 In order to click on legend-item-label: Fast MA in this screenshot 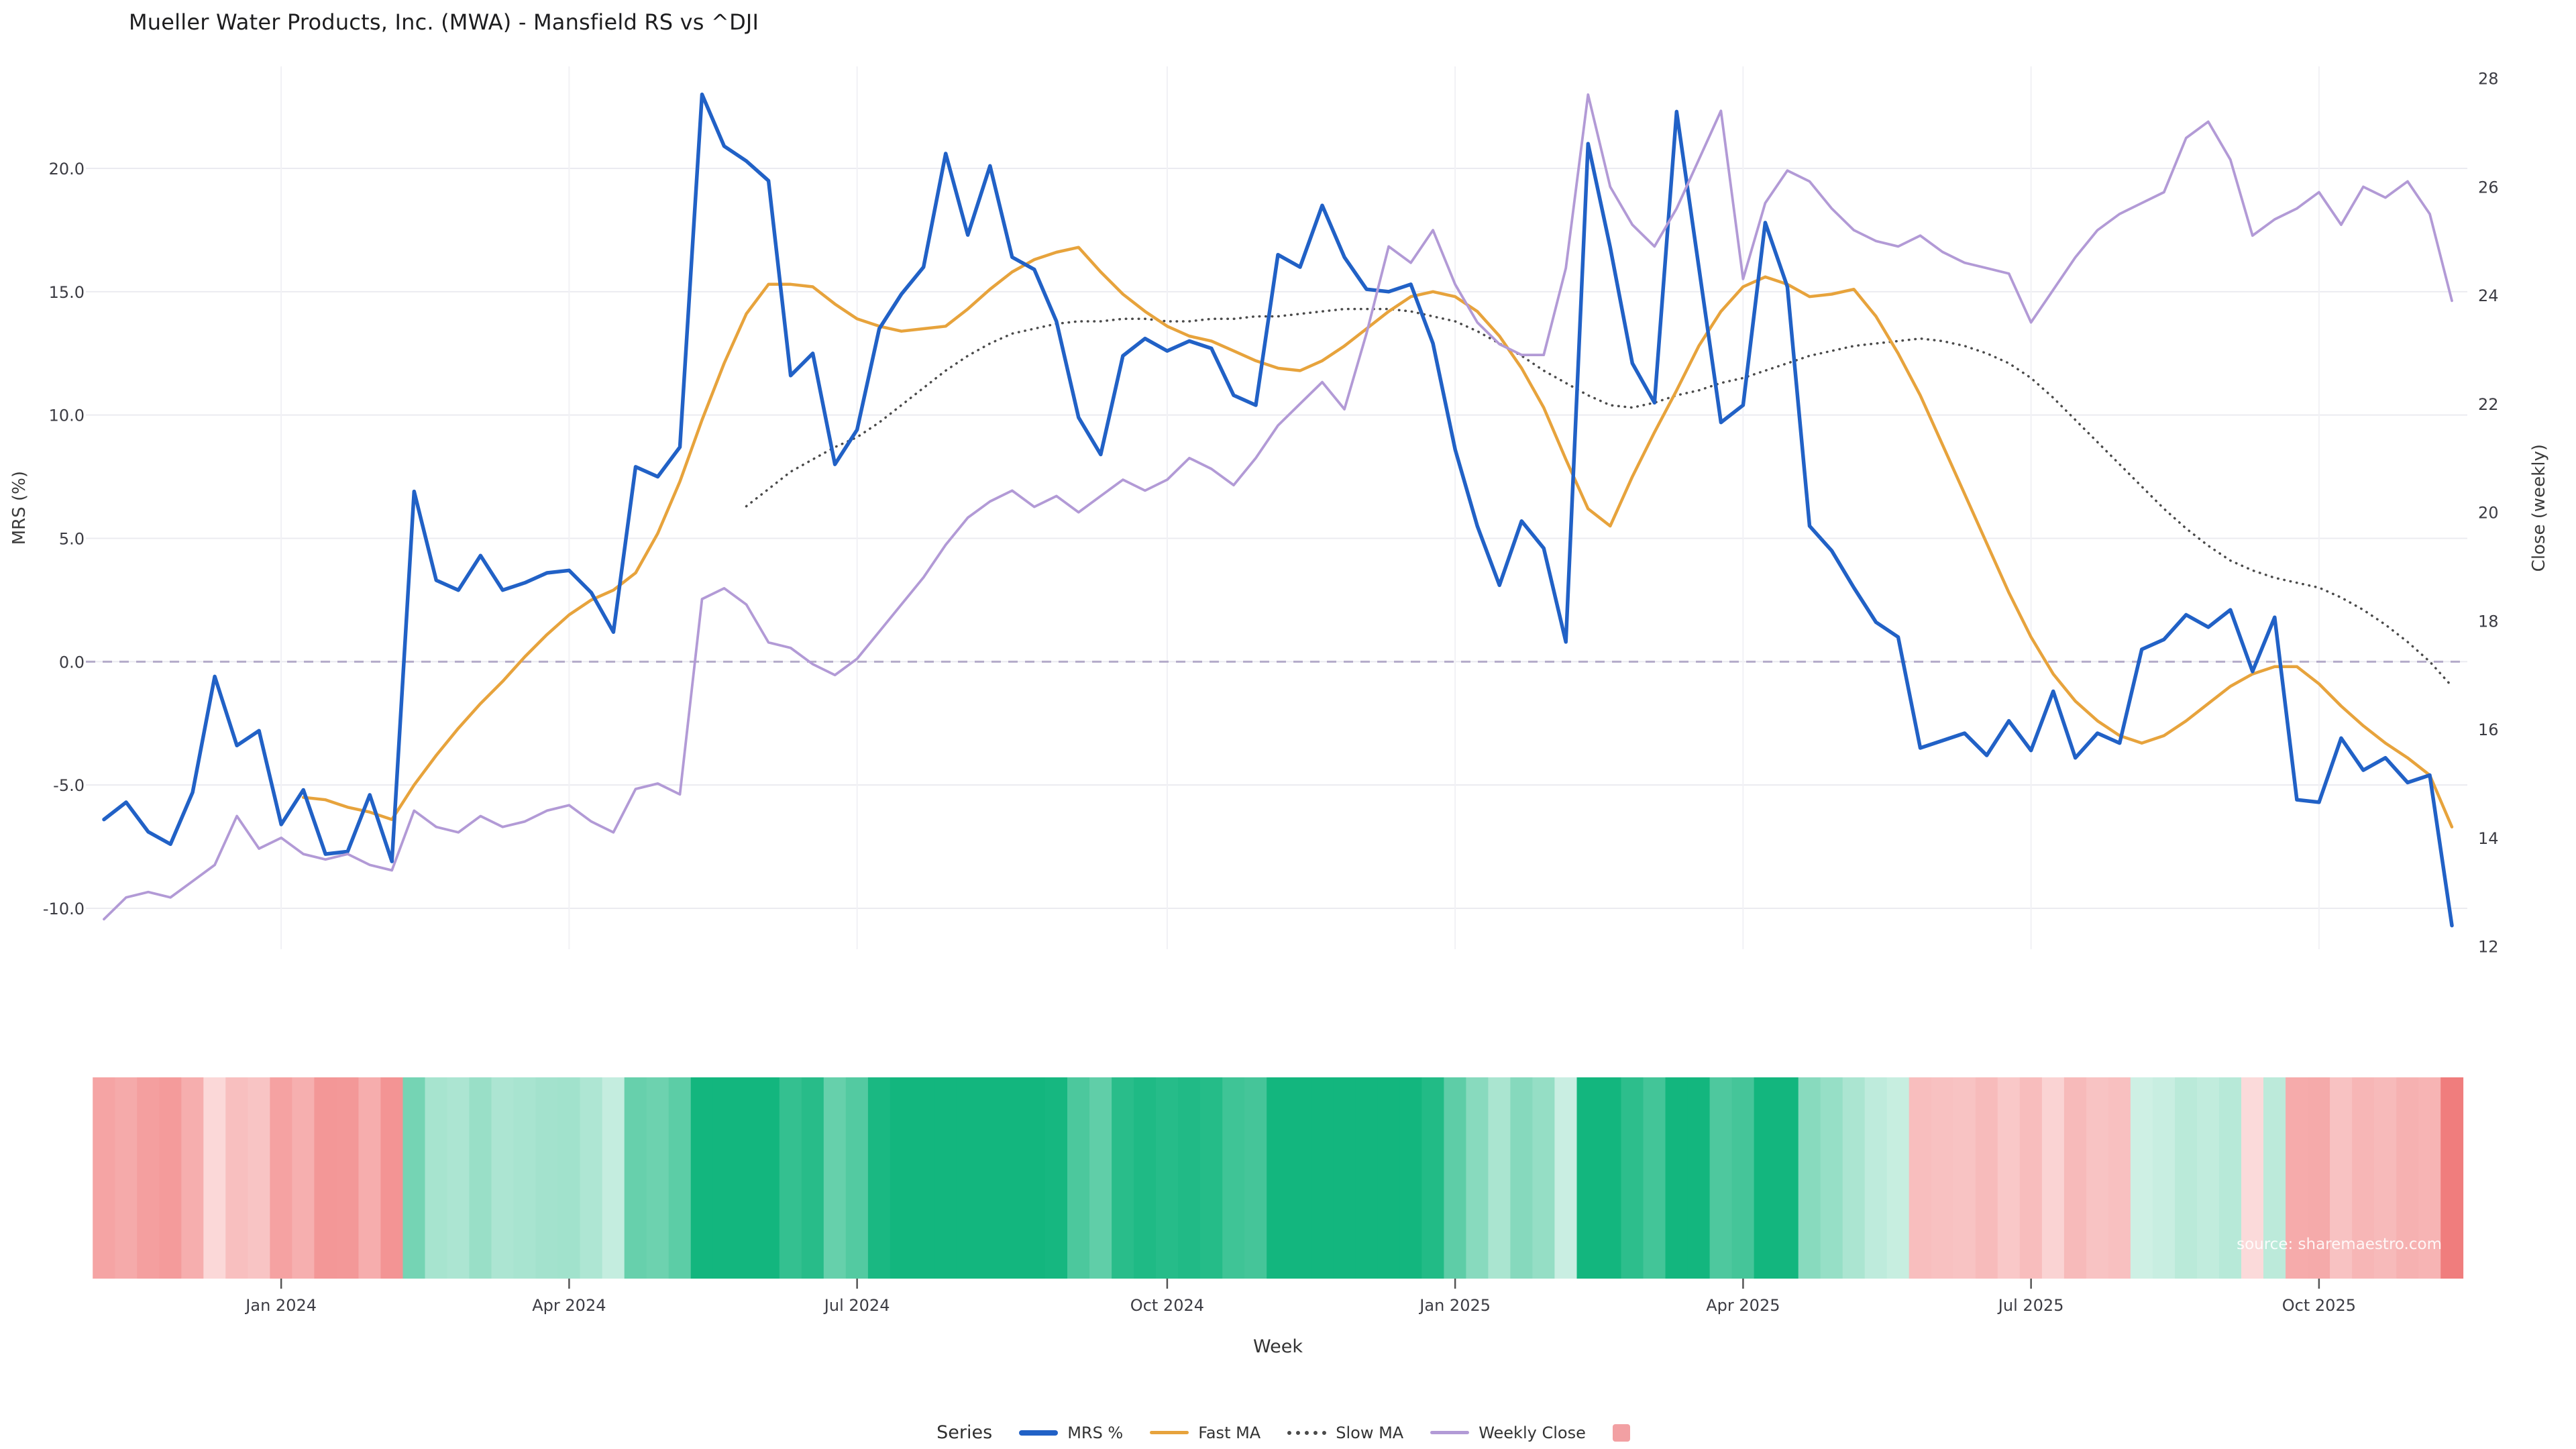, I will do `click(1229, 1432)`.